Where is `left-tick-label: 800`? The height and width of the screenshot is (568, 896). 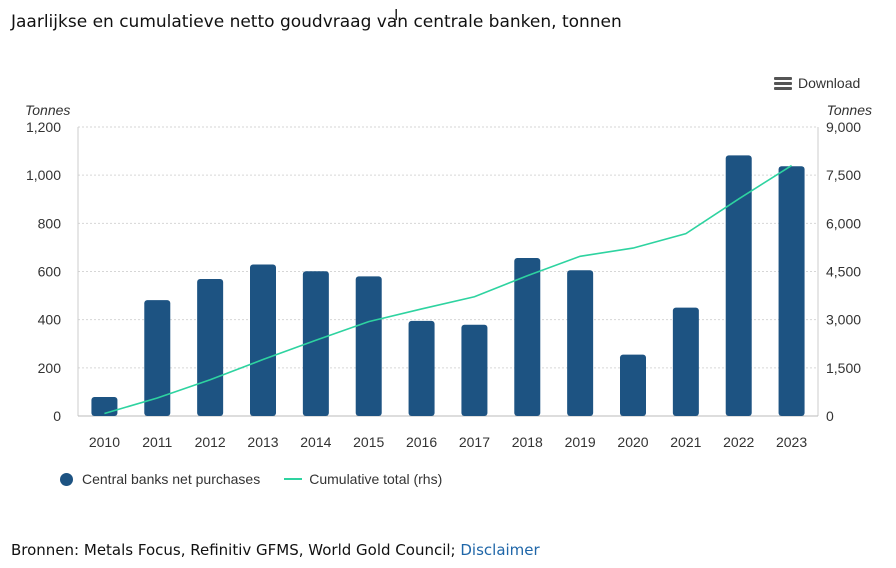
left-tick-label: 800 is located at coordinates (50, 223).